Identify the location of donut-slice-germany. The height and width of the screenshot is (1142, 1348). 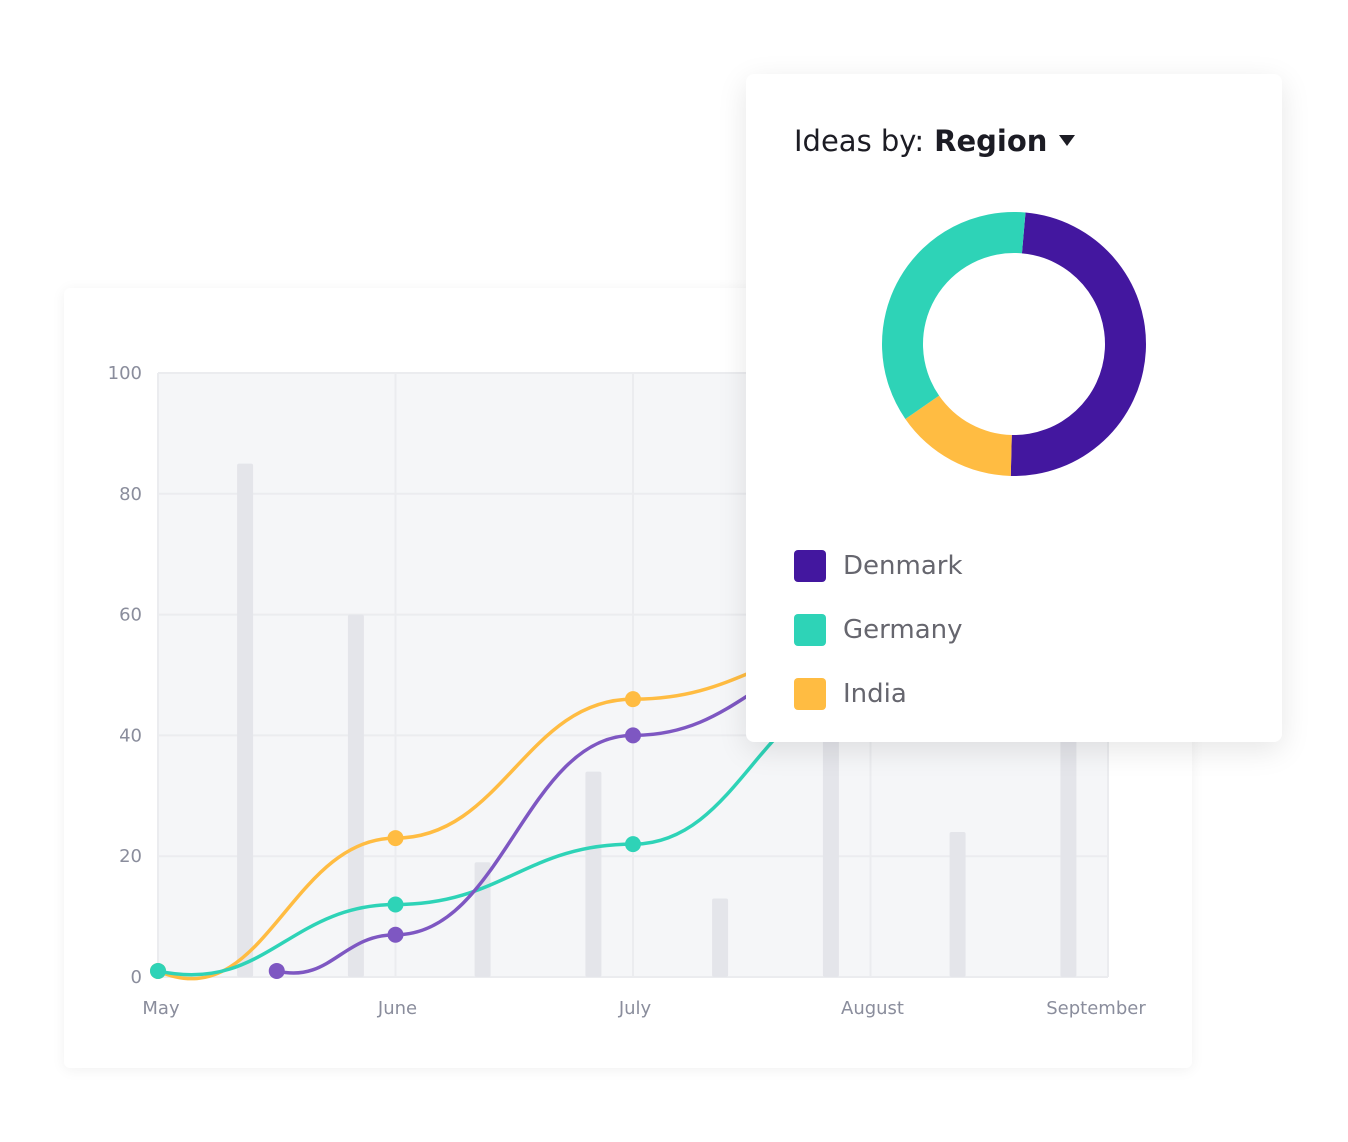
(954, 315).